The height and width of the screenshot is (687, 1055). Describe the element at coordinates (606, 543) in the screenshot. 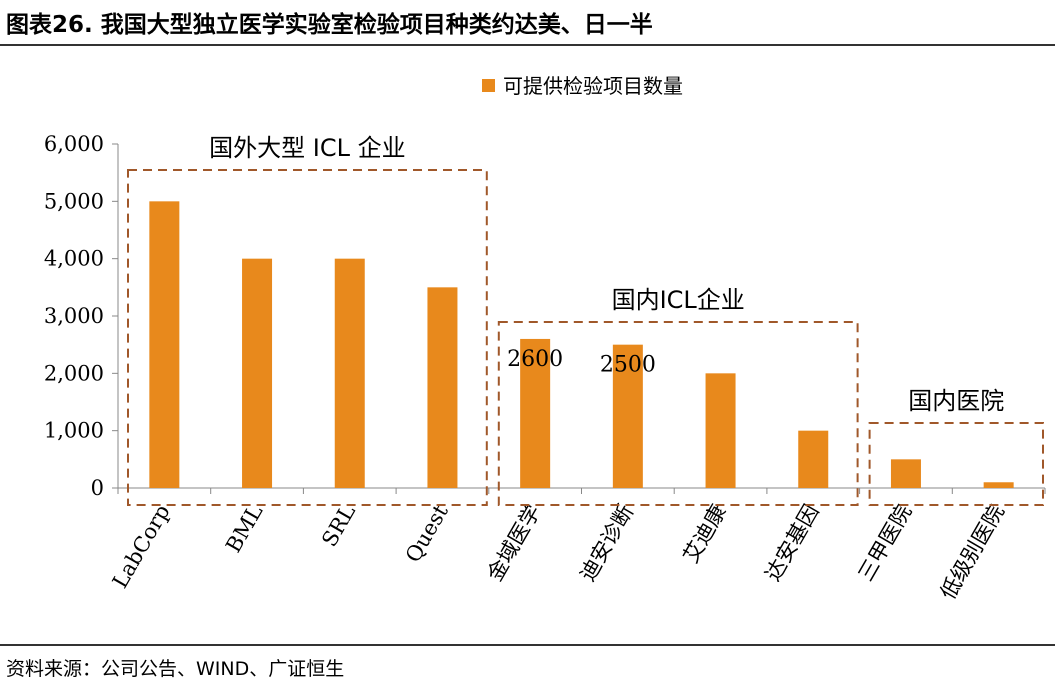

I see `x-tick-label: 迪安诊断` at that location.